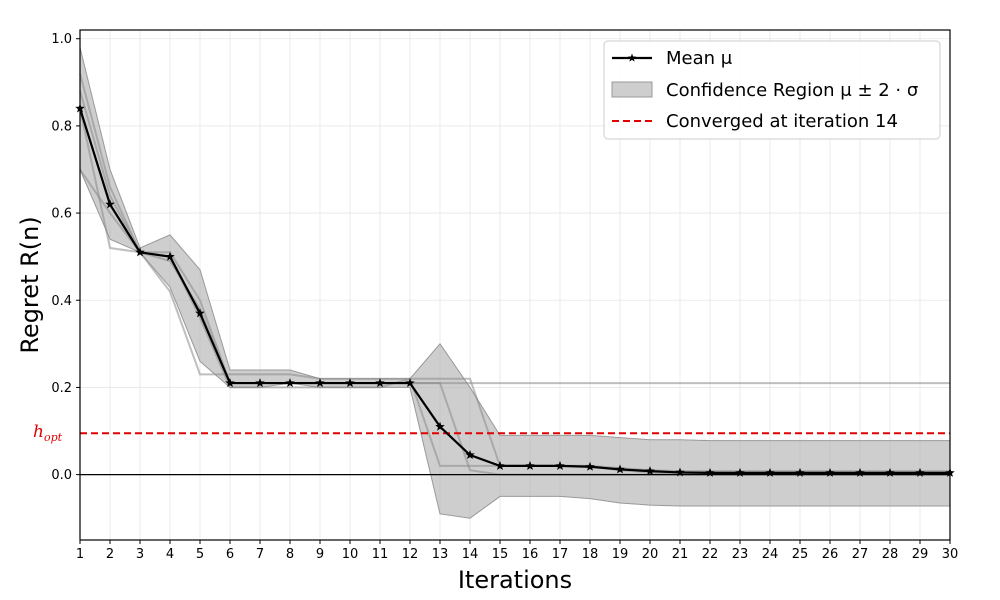  I want to click on x-tick-label: 14, so click(470, 554).